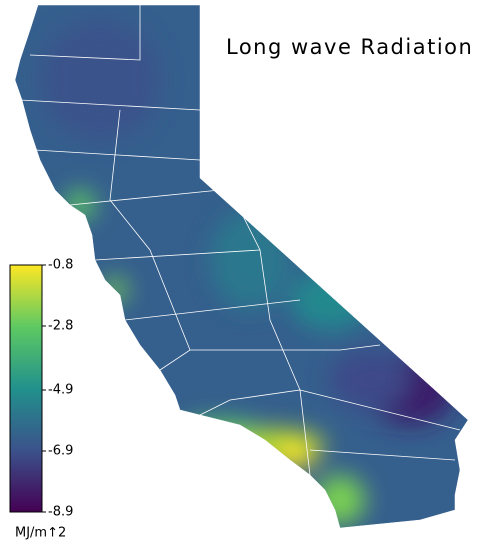 The height and width of the screenshot is (552, 502). Describe the element at coordinates (60, 390) in the screenshot. I see `colorbar-tick-label: -4.9` at that location.